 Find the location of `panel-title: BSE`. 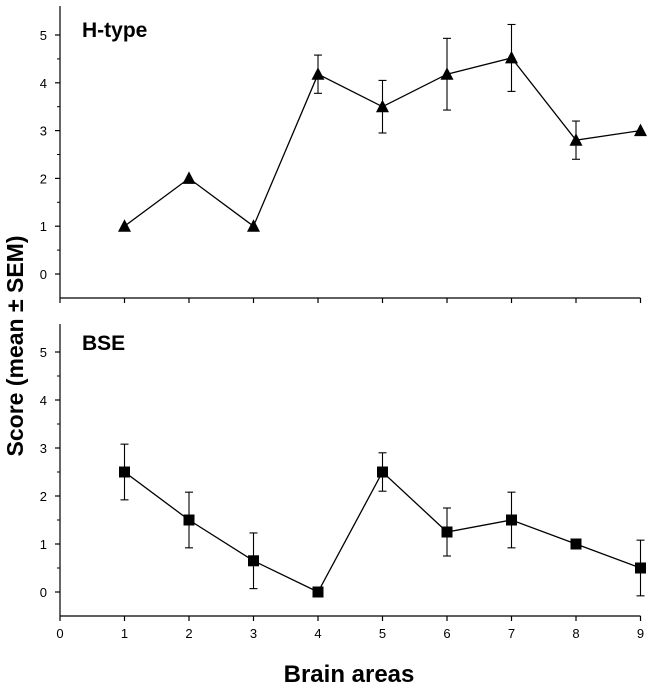

panel-title: BSE is located at coordinates (103, 343).